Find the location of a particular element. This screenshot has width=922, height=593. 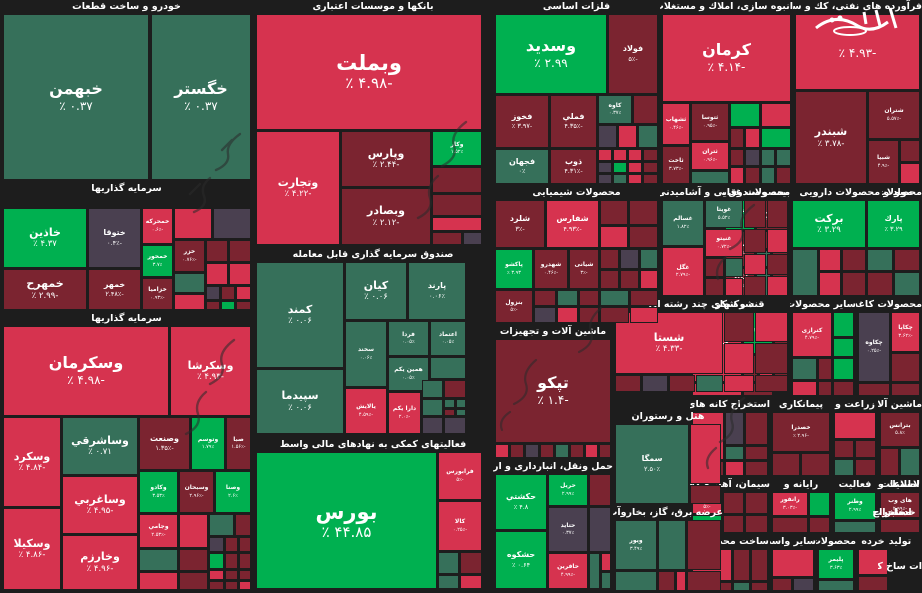

stock-cell-unlabeled: -۴.۹۳ ٪ is located at coordinates (857, 52).